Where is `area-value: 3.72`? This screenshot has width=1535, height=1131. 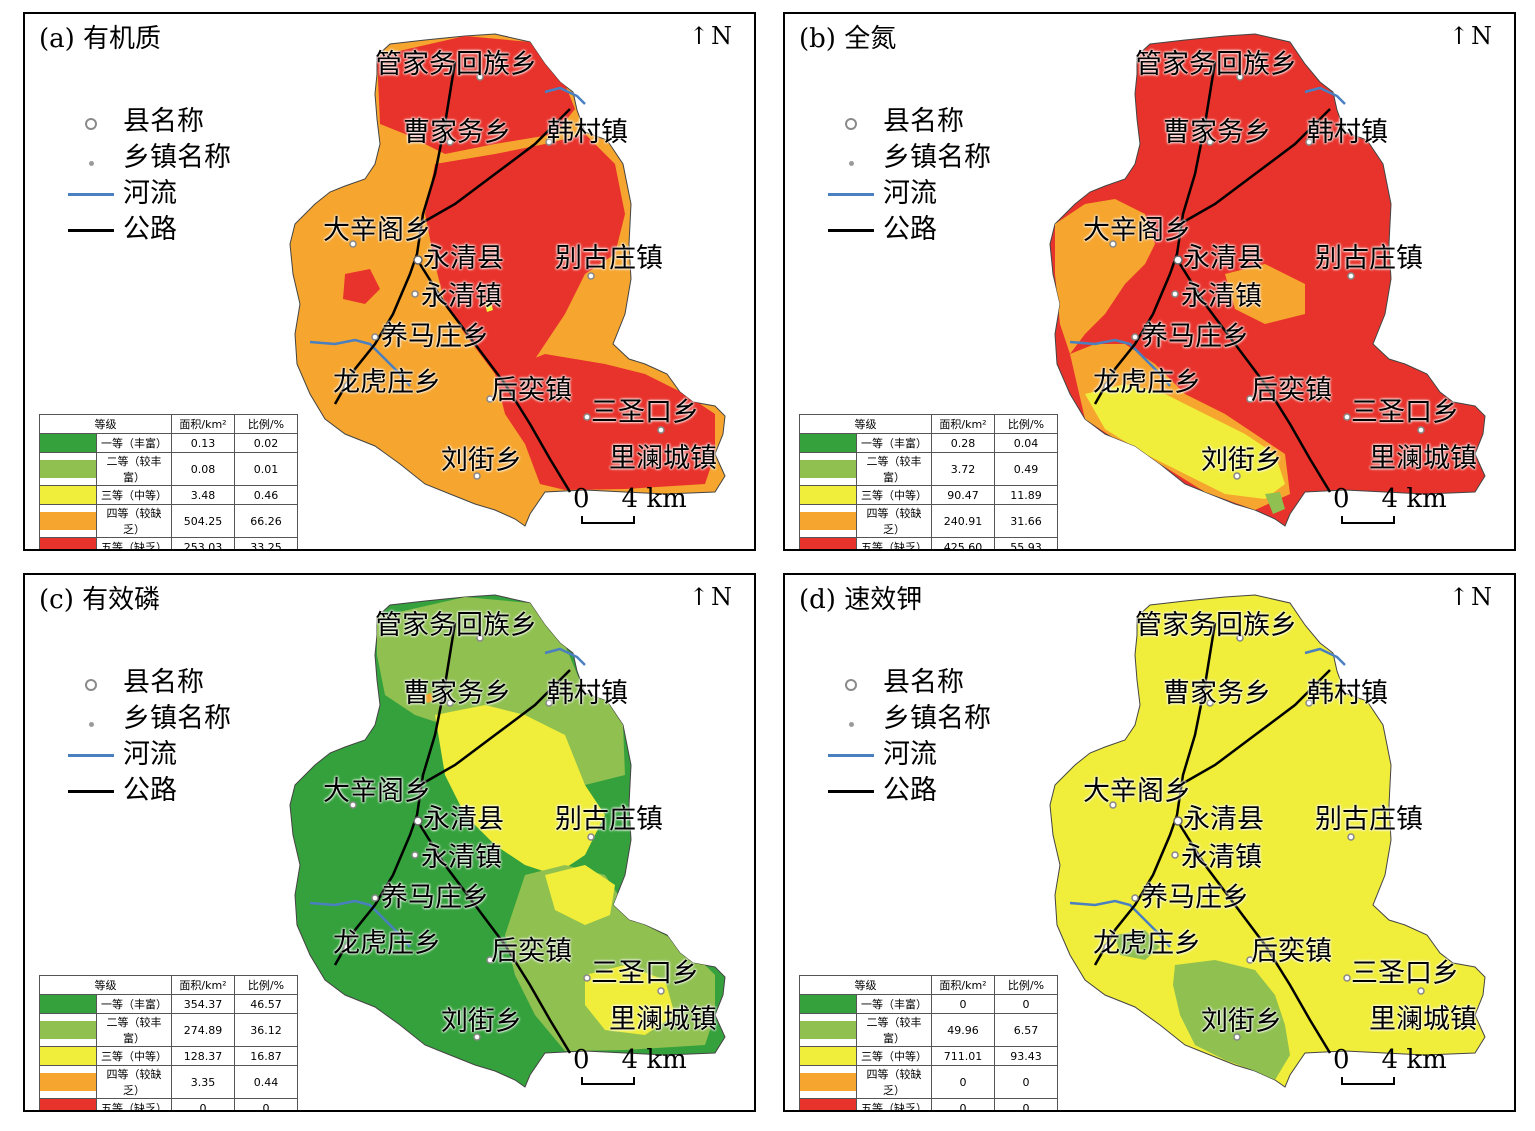 area-value: 3.72 is located at coordinates (963, 469).